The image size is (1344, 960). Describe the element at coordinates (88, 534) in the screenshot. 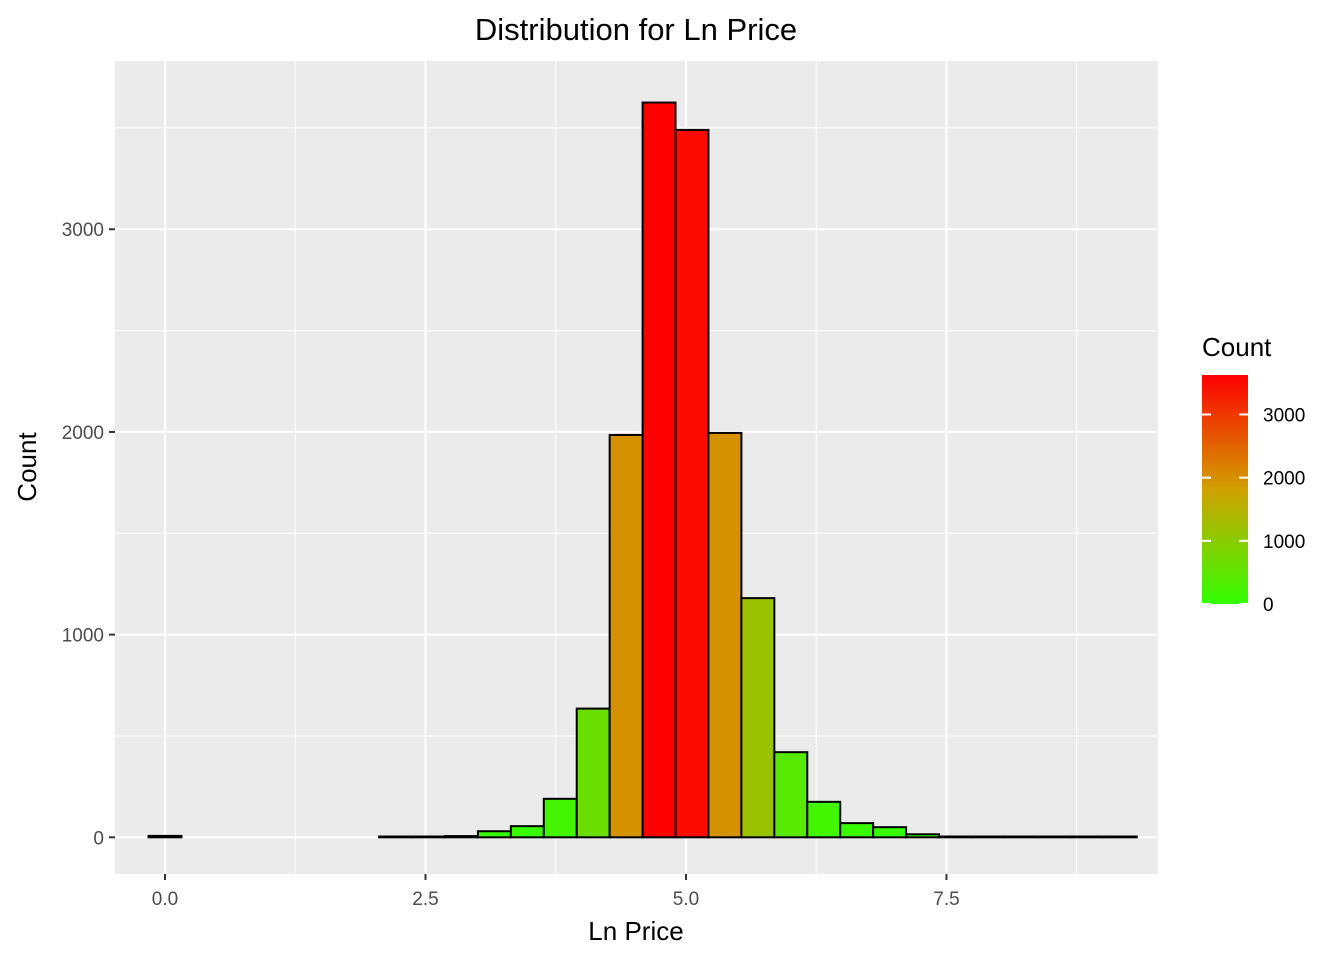

I see `y-axis: 0 1000 2000 3000` at that location.